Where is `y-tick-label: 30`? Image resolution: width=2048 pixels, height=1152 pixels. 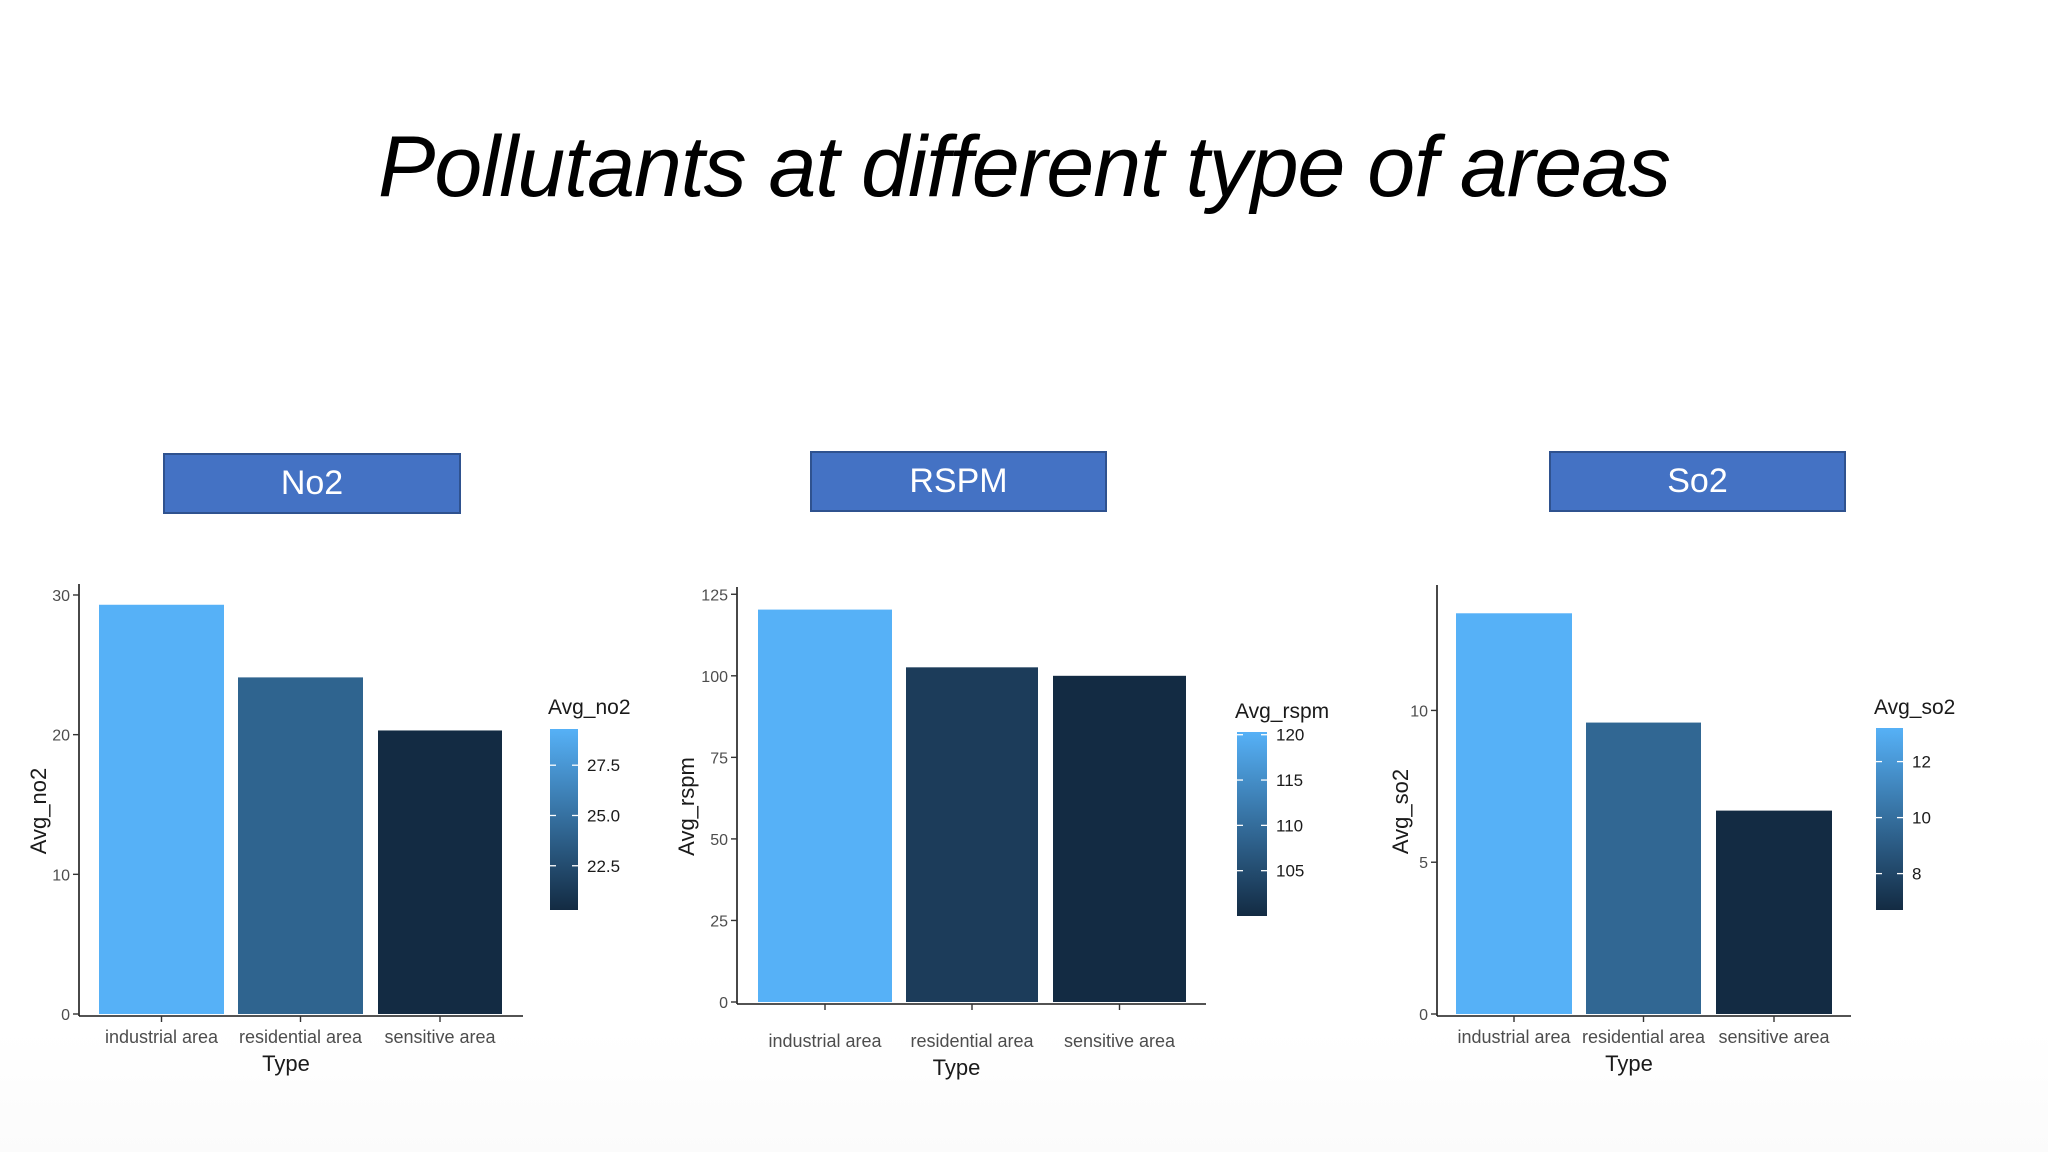
y-tick-label: 30 is located at coordinates (61, 596).